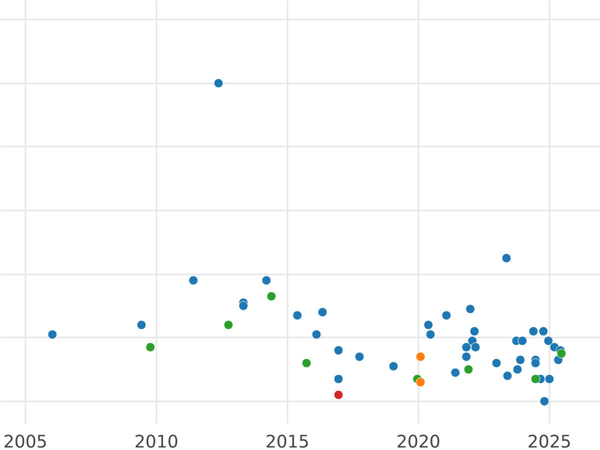 The image size is (600, 450). Describe the element at coordinates (156, 441) in the screenshot. I see `x-tick-label: 2010` at that location.